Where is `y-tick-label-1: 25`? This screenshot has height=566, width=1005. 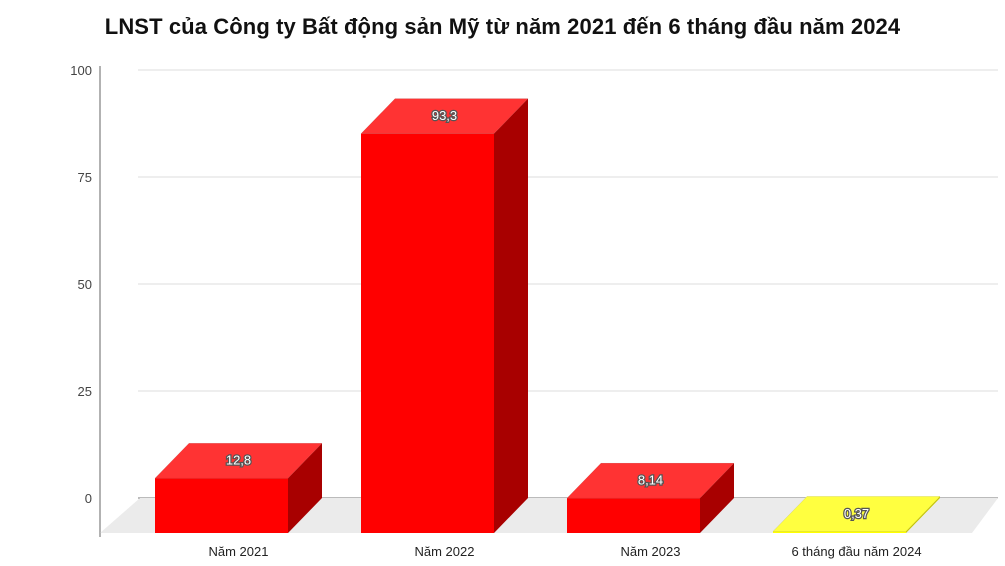 y-tick-label-1: 25 is located at coordinates (85, 391).